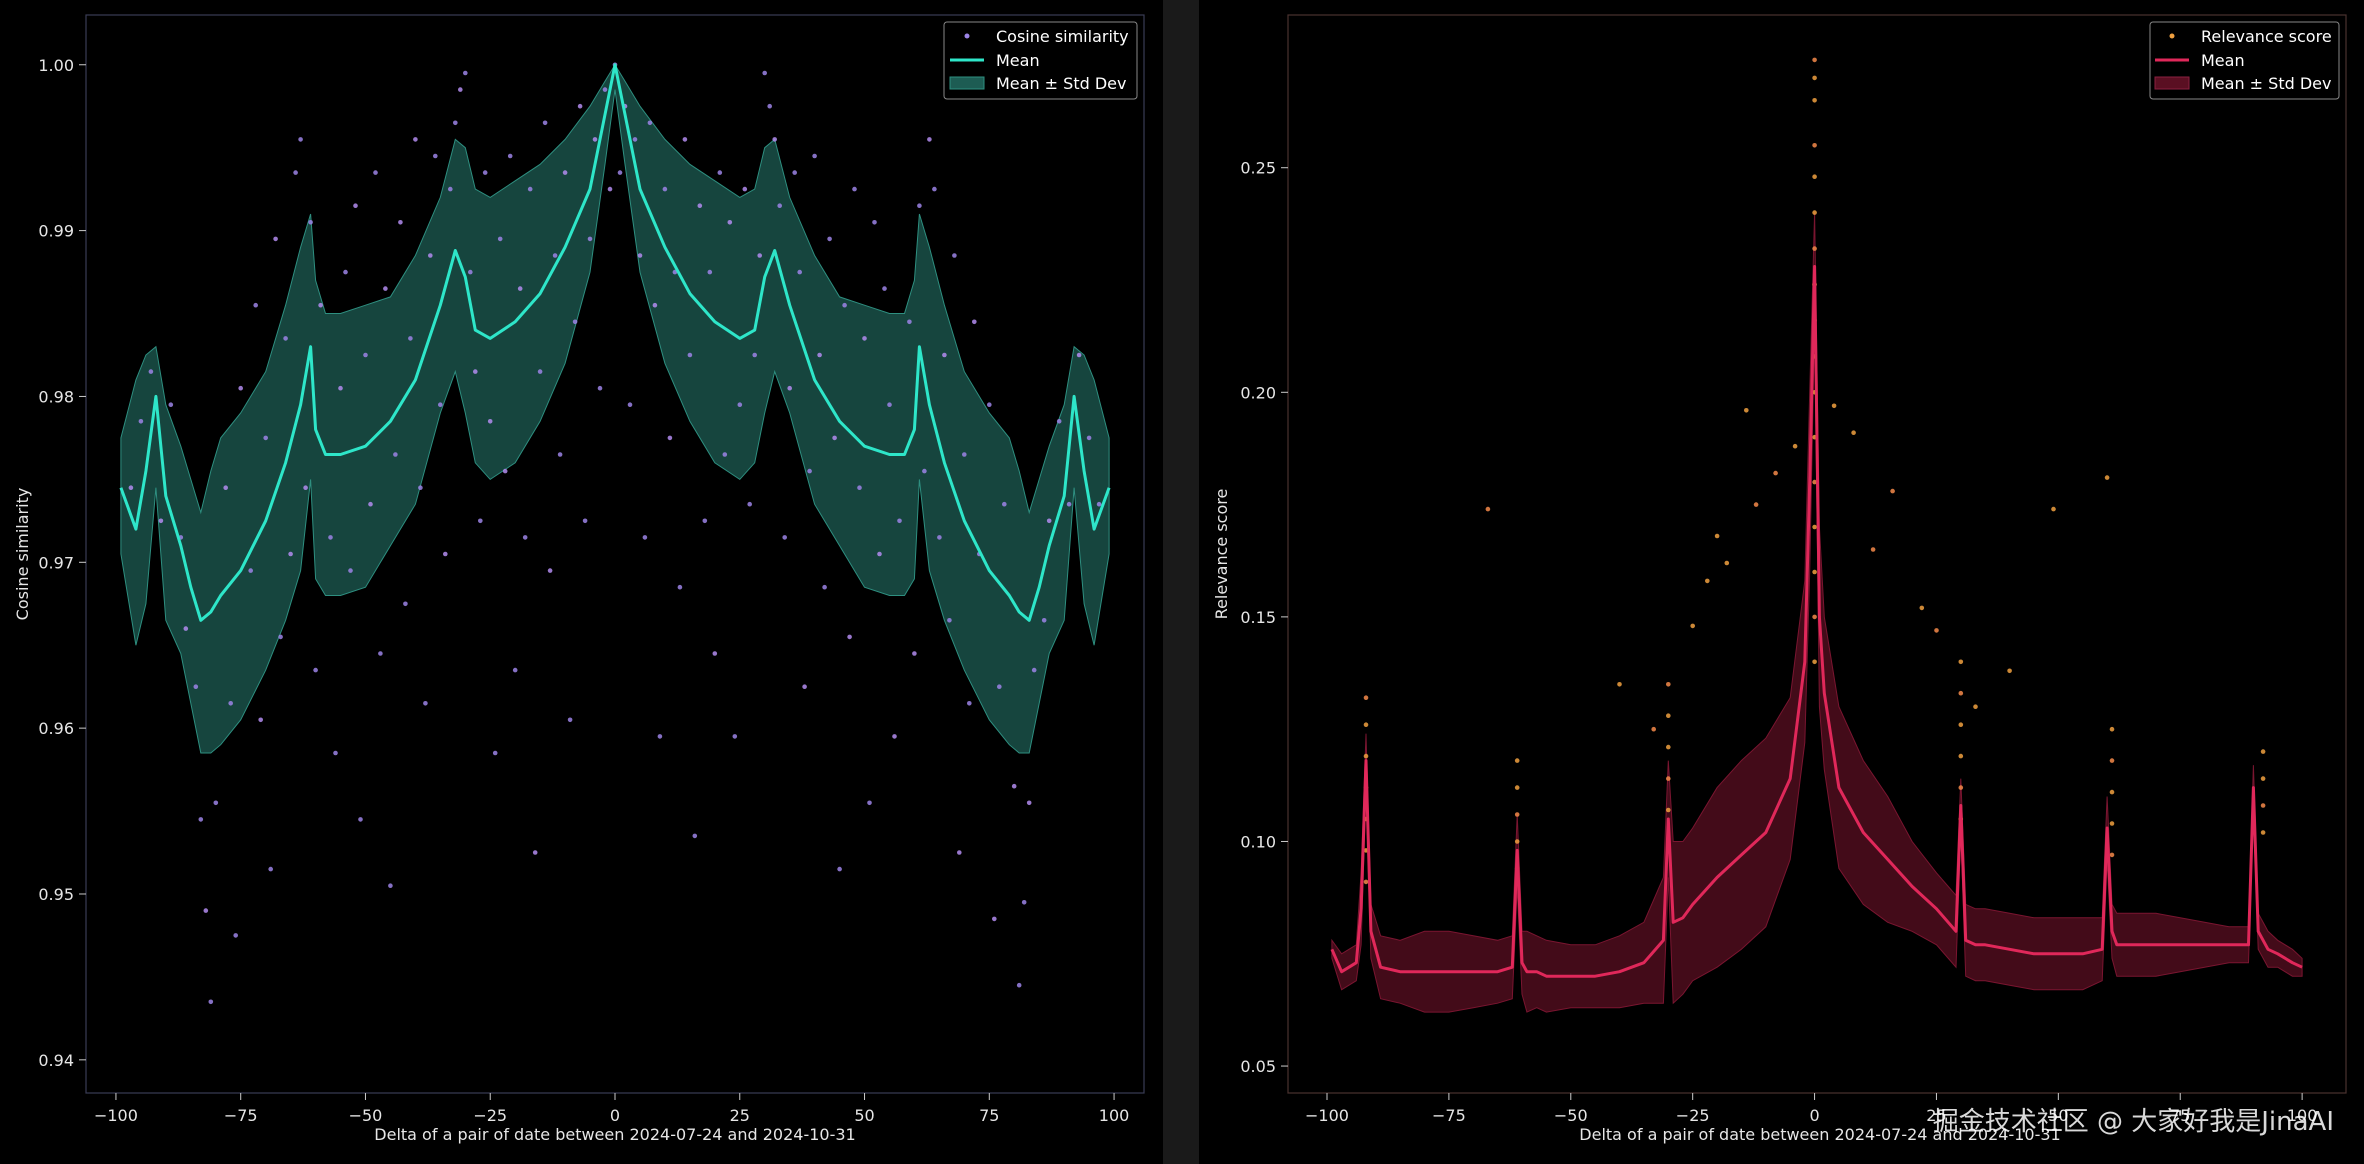 This screenshot has height=1164, width=2364. What do you see at coordinates (1449, 1115) in the screenshot?
I see `x-tick-label: −75` at bounding box center [1449, 1115].